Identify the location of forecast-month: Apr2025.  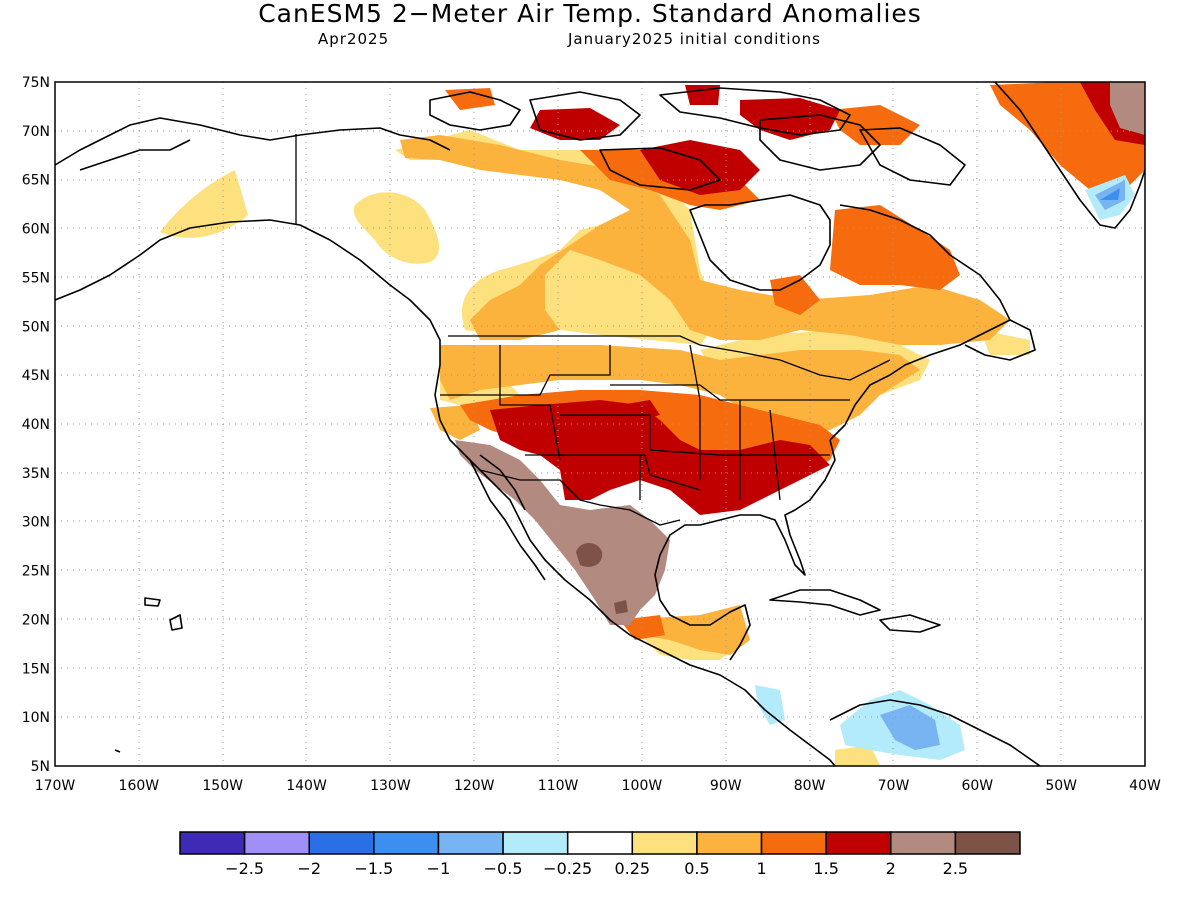
(354, 39).